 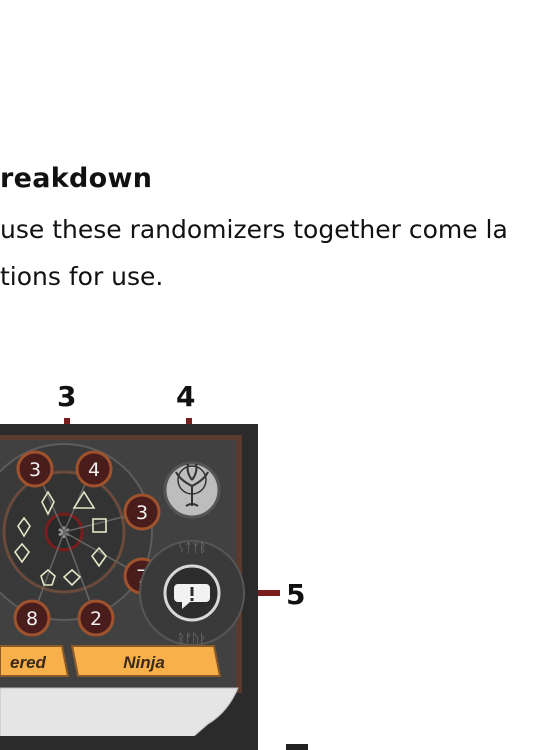 I want to click on callout-number-5: 5, so click(x=296, y=594).